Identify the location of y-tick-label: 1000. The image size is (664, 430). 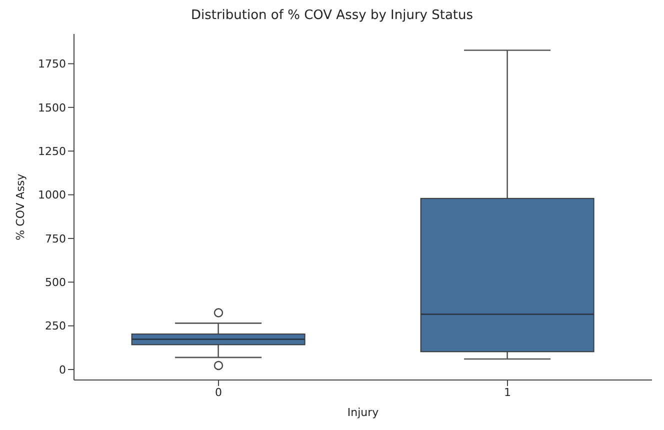
(52, 195).